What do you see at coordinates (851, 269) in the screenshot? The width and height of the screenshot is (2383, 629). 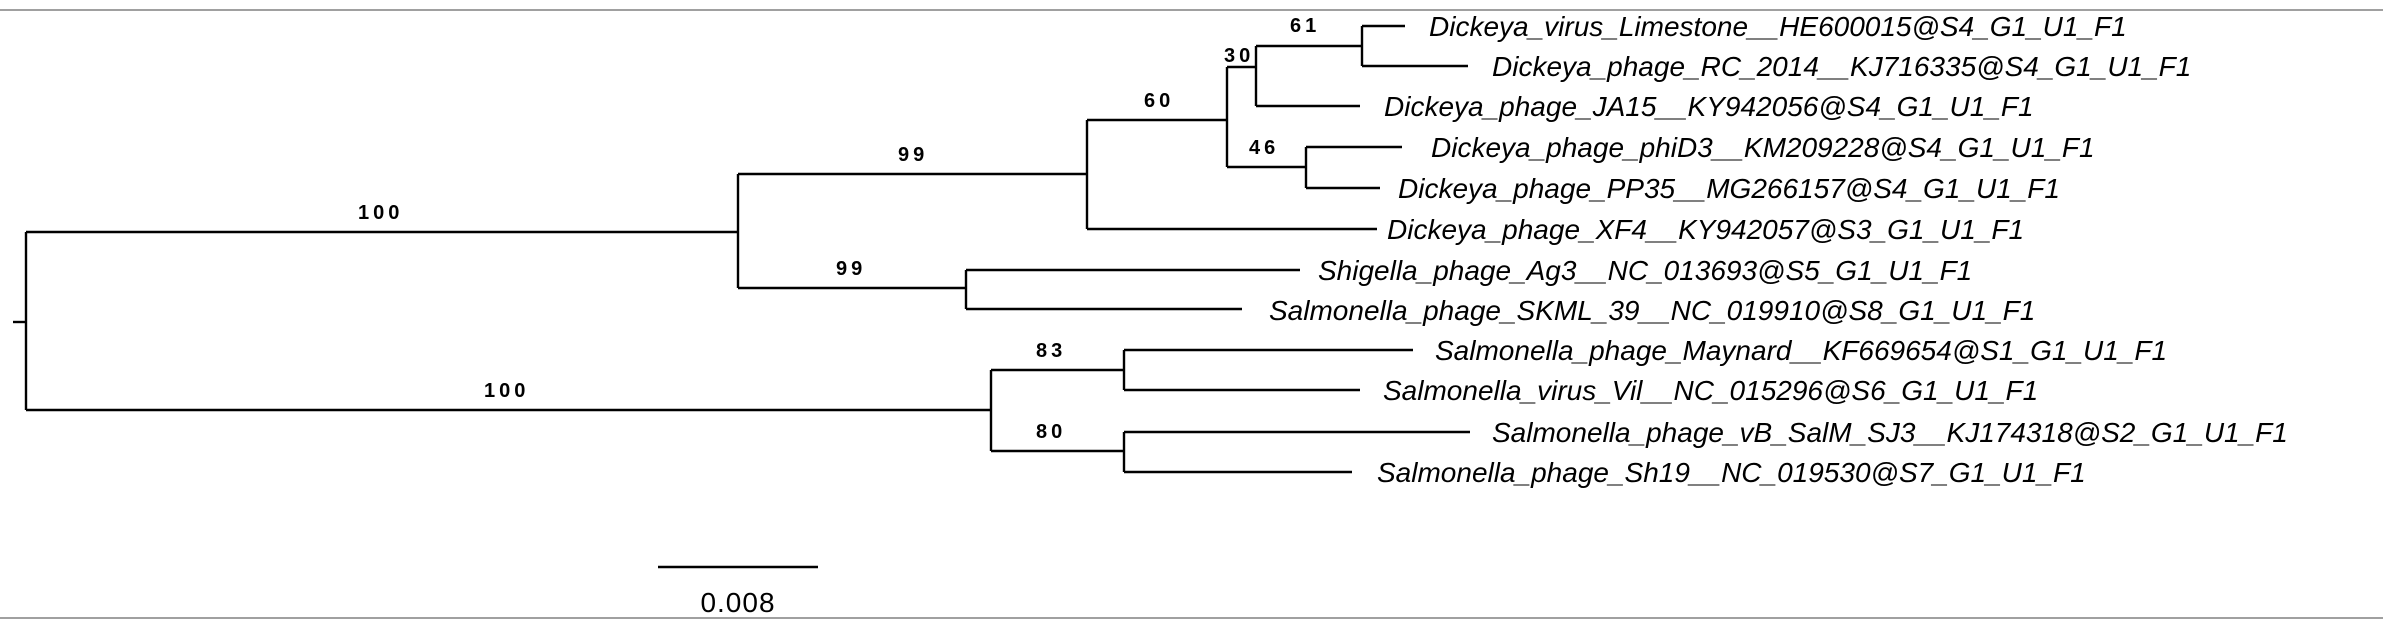 I see `support-shigella-pair: 99` at bounding box center [851, 269].